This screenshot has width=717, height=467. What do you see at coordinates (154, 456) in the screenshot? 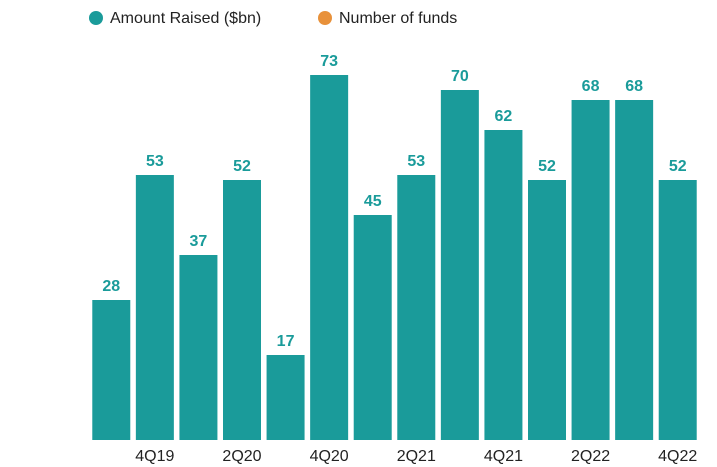
I see `x-tick-label: 4Q19` at bounding box center [154, 456].